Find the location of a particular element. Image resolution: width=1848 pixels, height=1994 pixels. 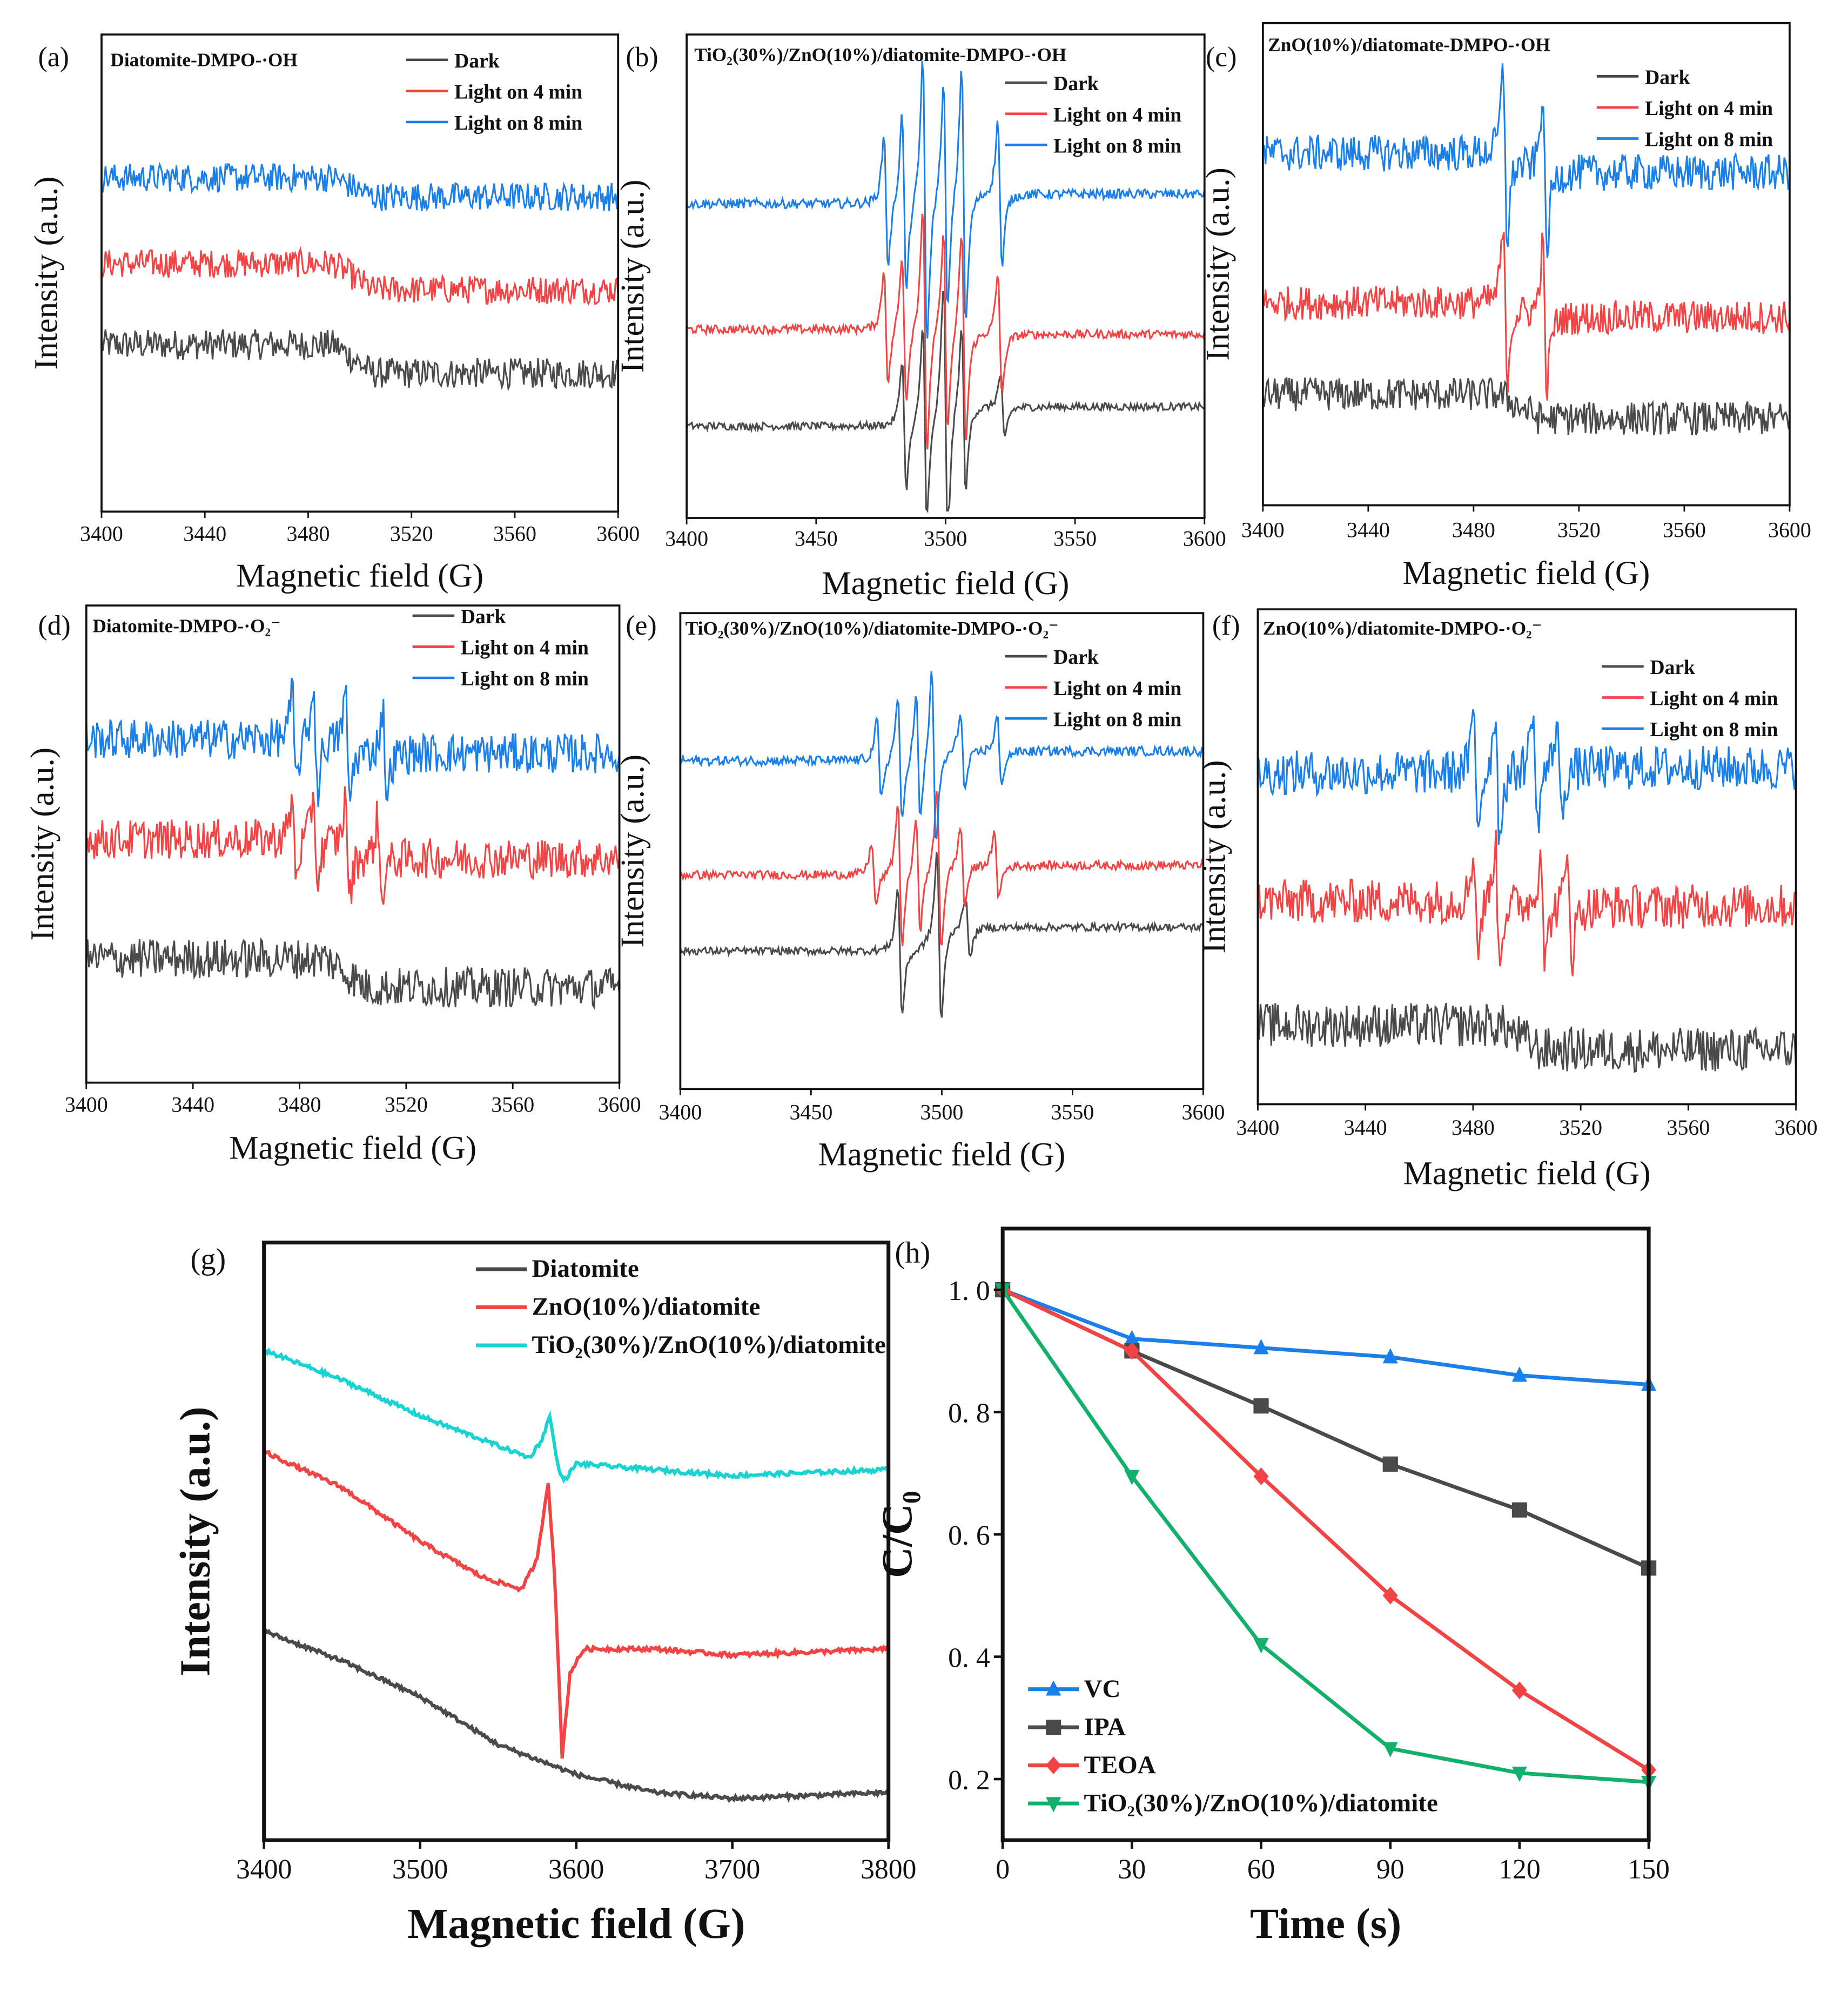

x-tick-label: 3480 is located at coordinates (1474, 530).